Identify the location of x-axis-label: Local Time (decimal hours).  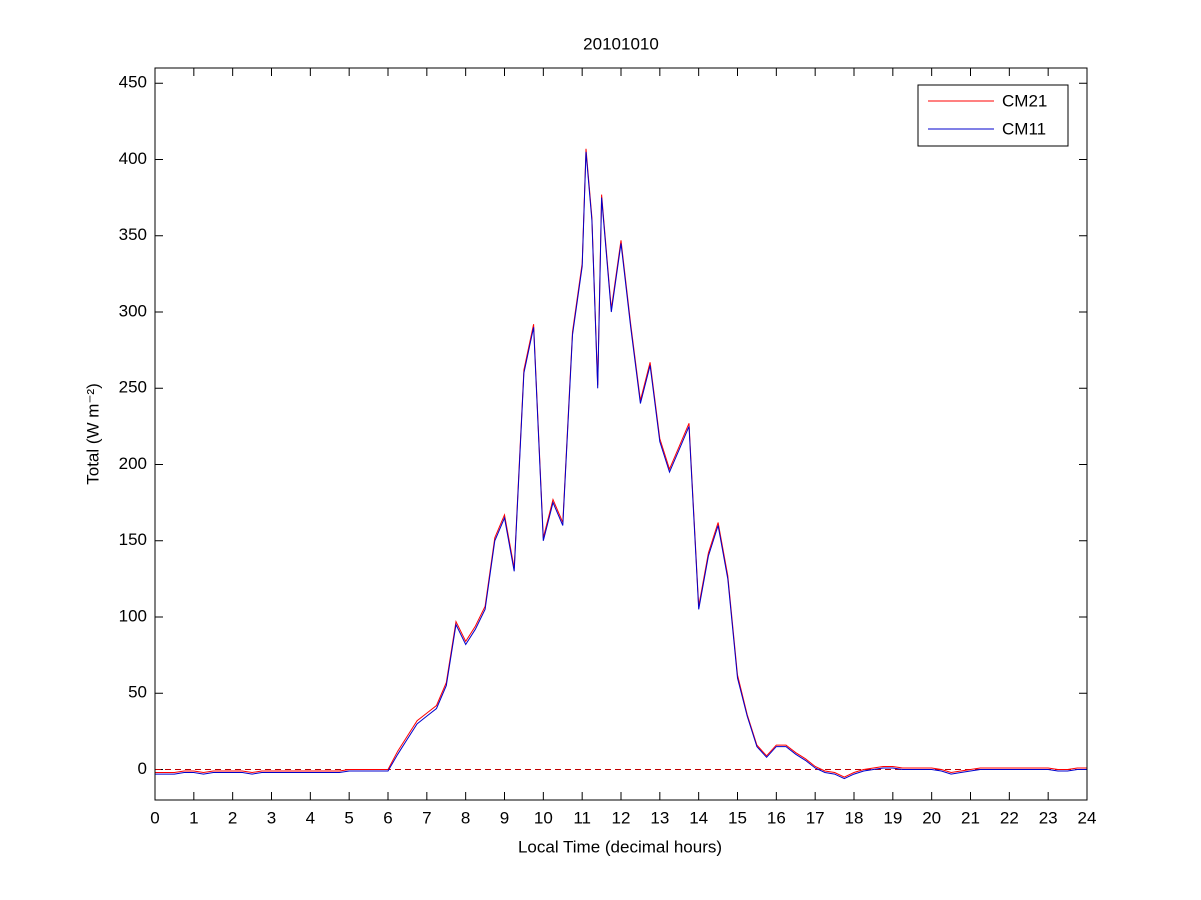
(620, 846).